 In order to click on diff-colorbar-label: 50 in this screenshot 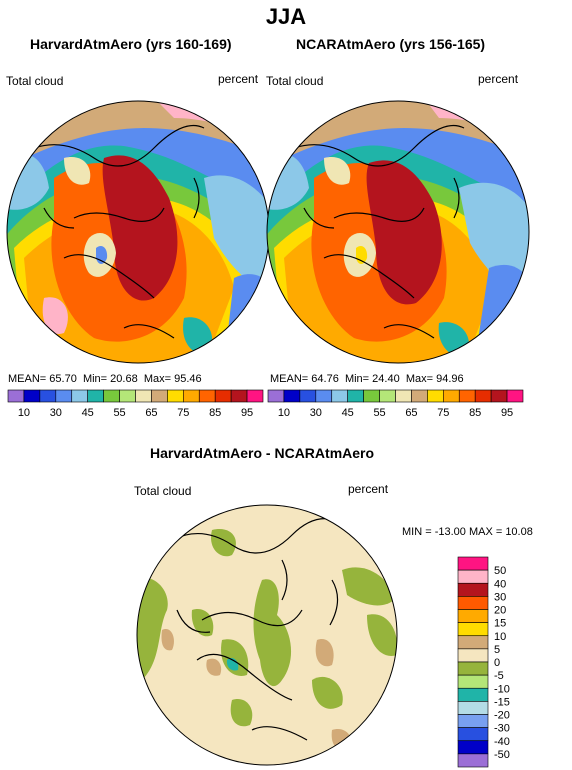, I will do `click(500, 571)`.